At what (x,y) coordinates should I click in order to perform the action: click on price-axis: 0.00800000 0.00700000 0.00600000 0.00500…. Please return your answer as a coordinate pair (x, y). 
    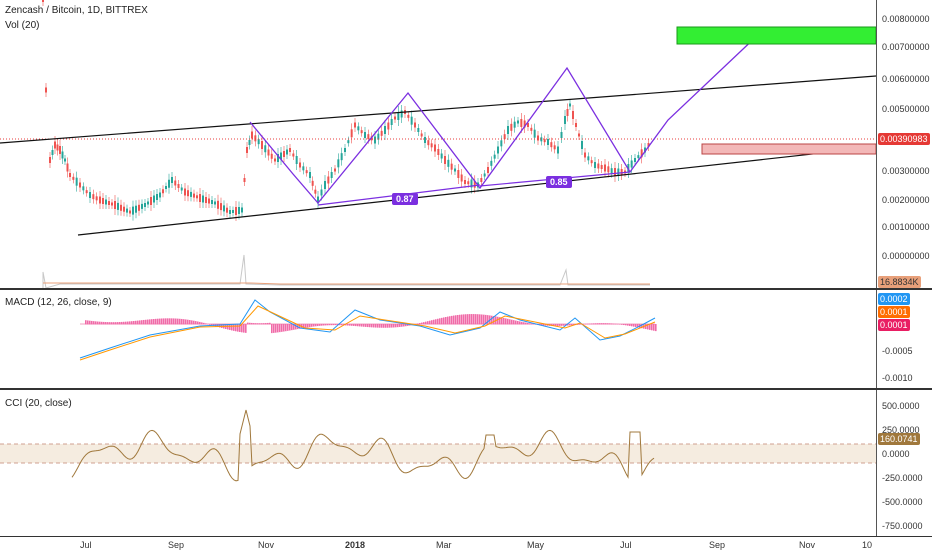
    Looking at the image, I should click on (904, 144).